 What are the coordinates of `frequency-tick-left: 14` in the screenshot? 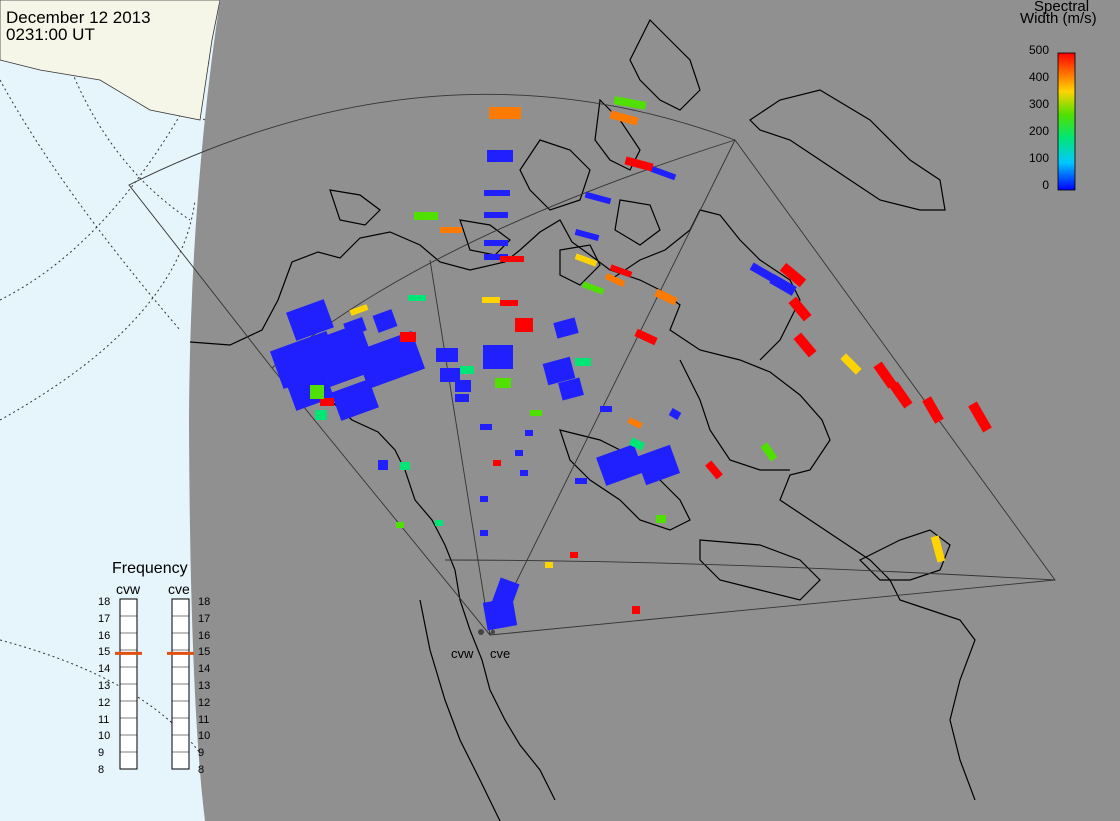 It's located at (104, 669).